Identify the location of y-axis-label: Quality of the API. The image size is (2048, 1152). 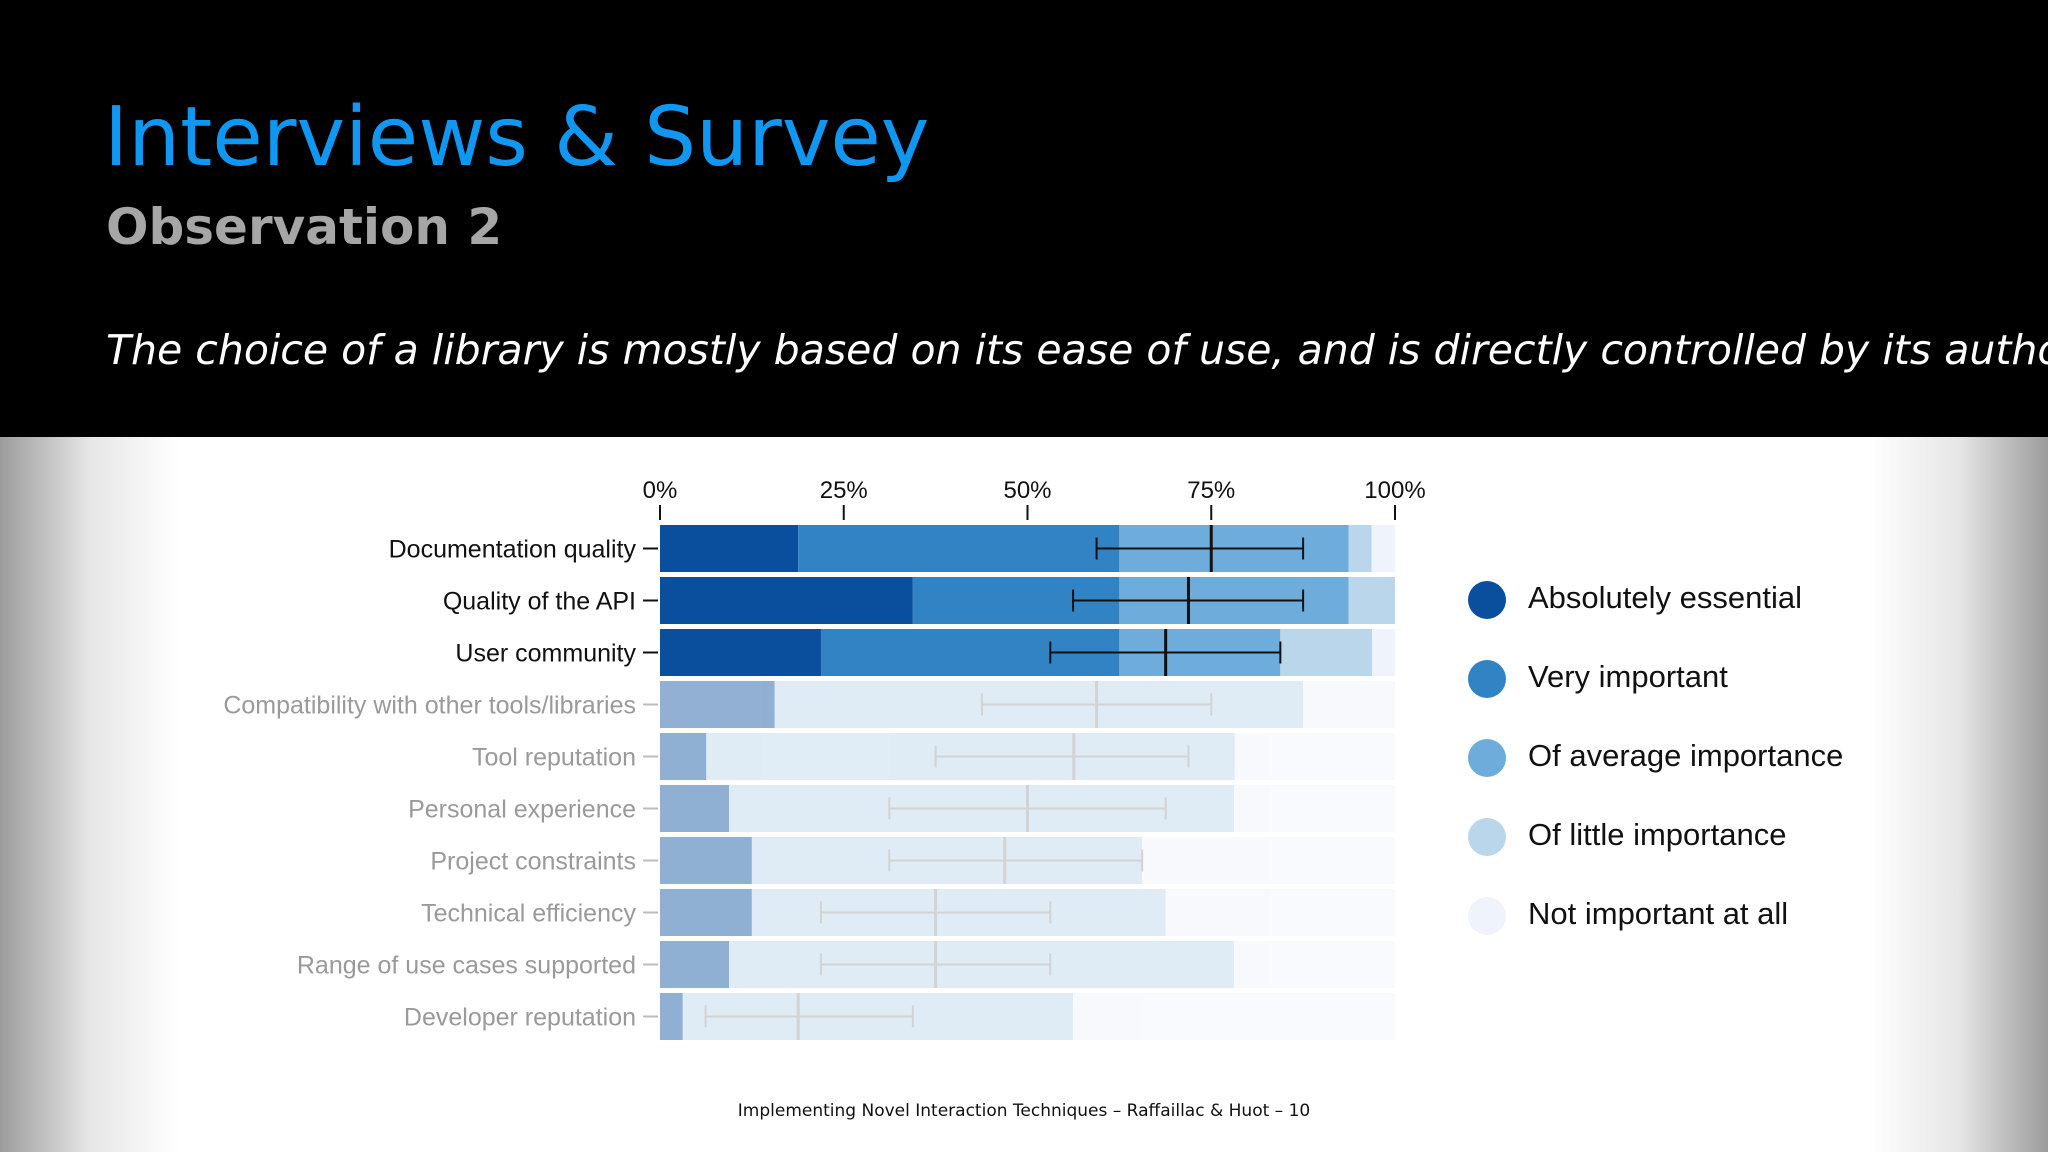
(539, 602).